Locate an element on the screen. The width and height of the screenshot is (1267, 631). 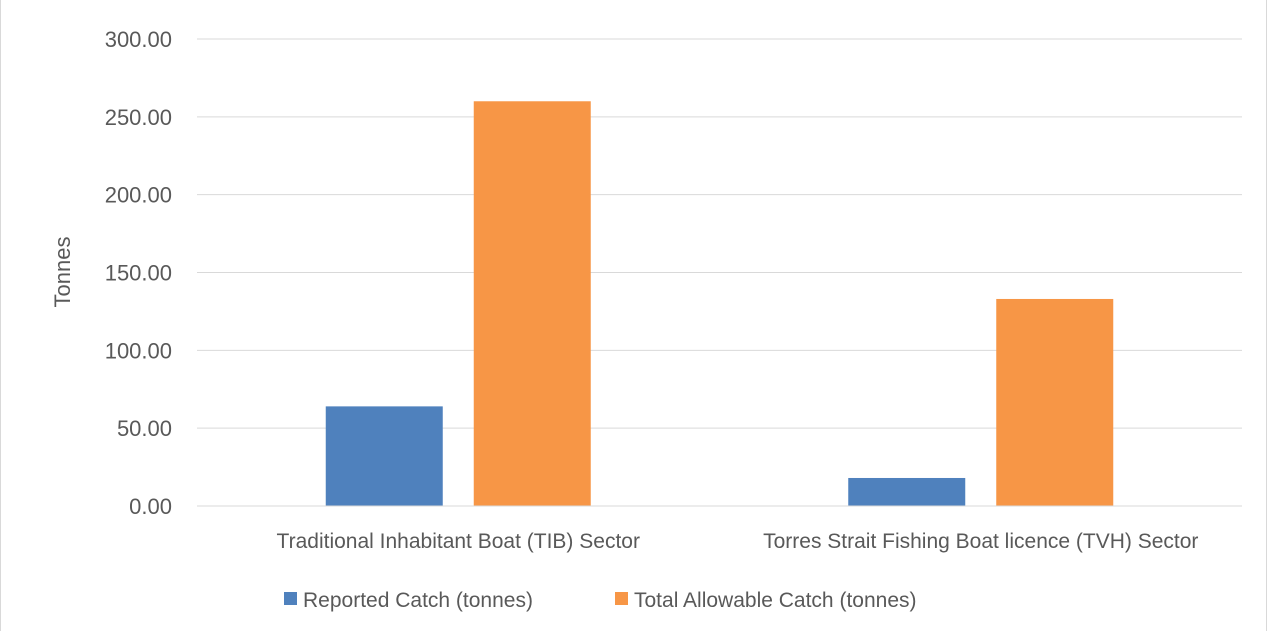
x-category-label: Traditional Inhabitant Boat (TIB) Sector is located at coordinates (458, 541).